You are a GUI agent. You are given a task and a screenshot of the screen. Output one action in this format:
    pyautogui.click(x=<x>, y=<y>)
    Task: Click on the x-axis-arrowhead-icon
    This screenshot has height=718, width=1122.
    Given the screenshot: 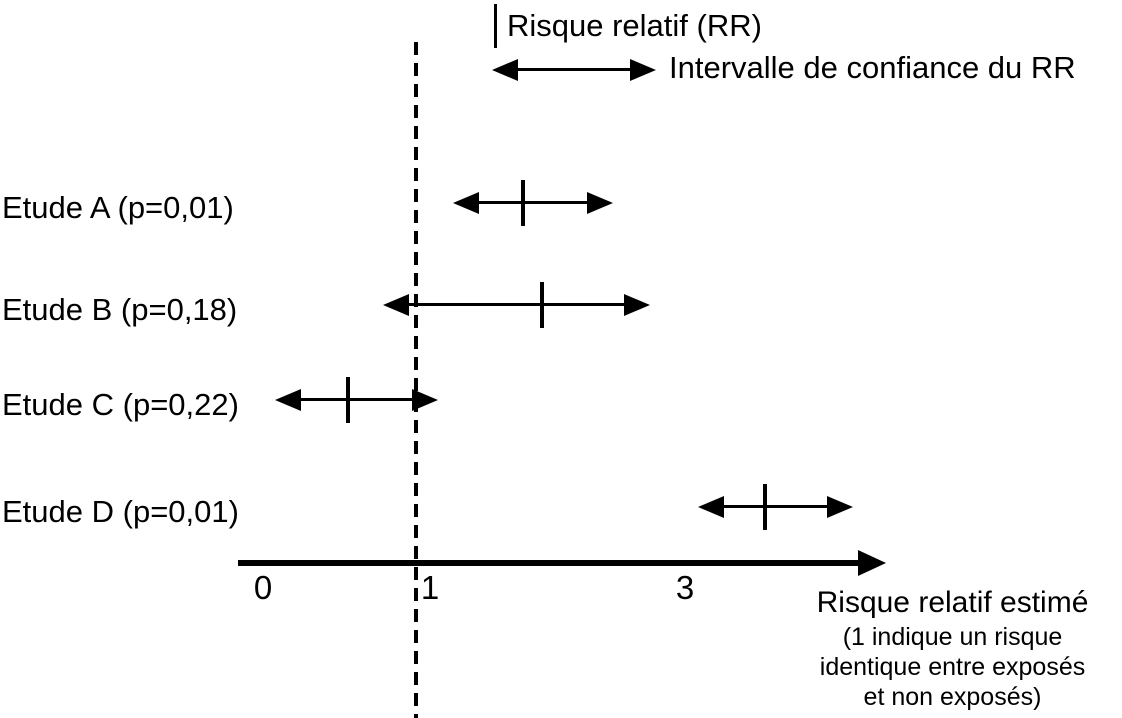 What is the action you would take?
    pyautogui.click(x=872, y=563)
    